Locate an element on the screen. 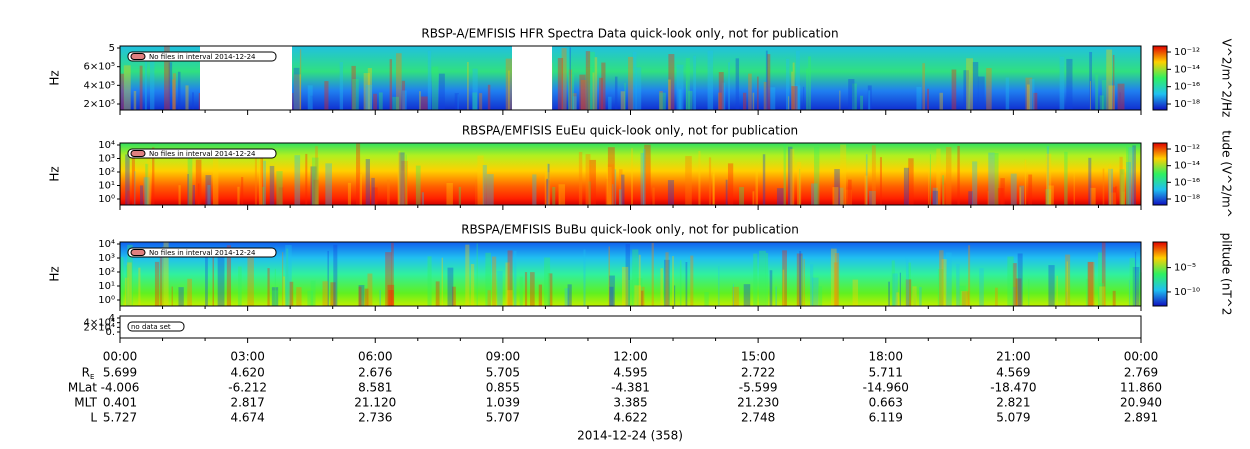 The height and width of the screenshot is (449, 1250). ephemeris-value: 8.581 is located at coordinates (375, 388).